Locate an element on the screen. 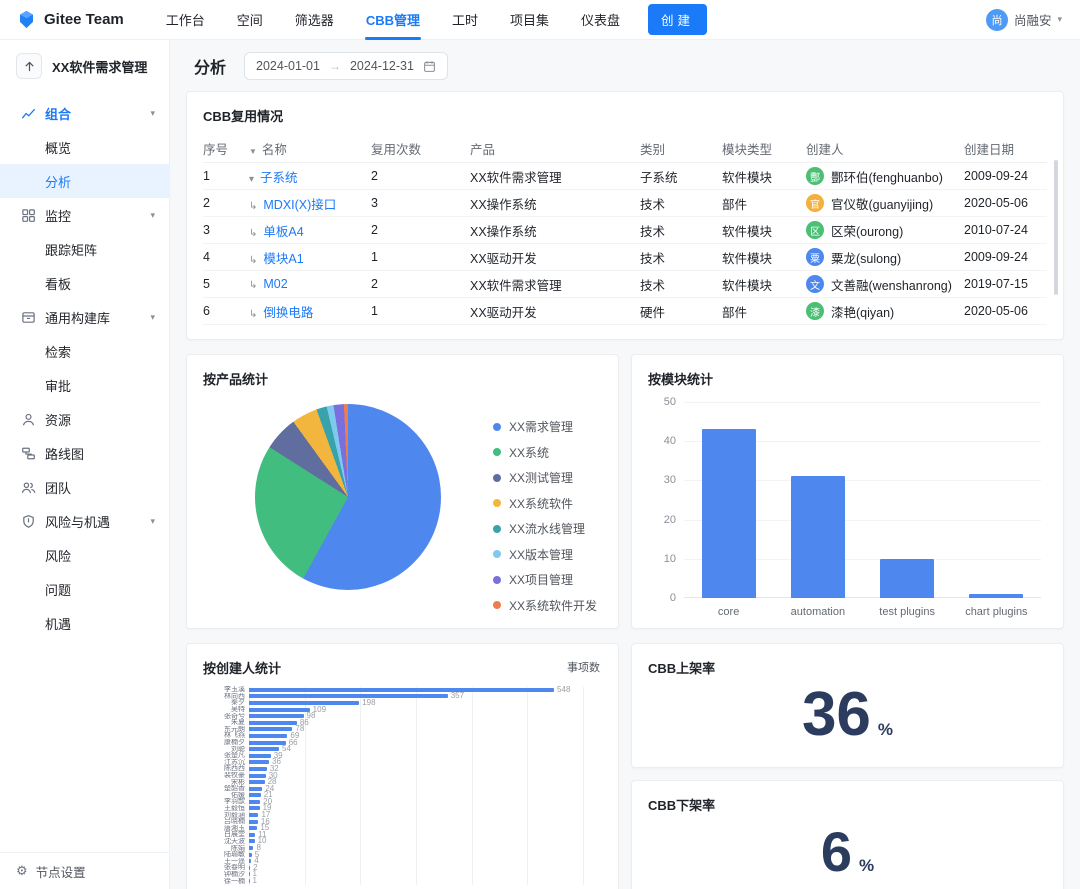  sidebar-item-node-settings: ⚙ 节点设置 is located at coordinates (84, 870).